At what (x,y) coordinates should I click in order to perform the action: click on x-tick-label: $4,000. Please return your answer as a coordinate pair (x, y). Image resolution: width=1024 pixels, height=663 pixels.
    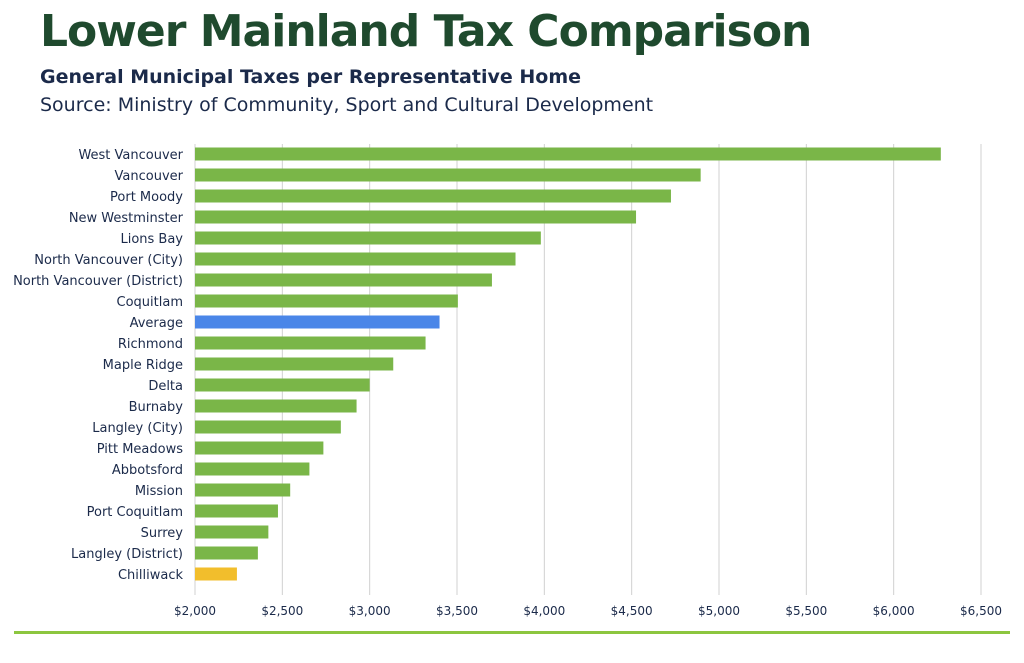
    Looking at the image, I should click on (544, 611).